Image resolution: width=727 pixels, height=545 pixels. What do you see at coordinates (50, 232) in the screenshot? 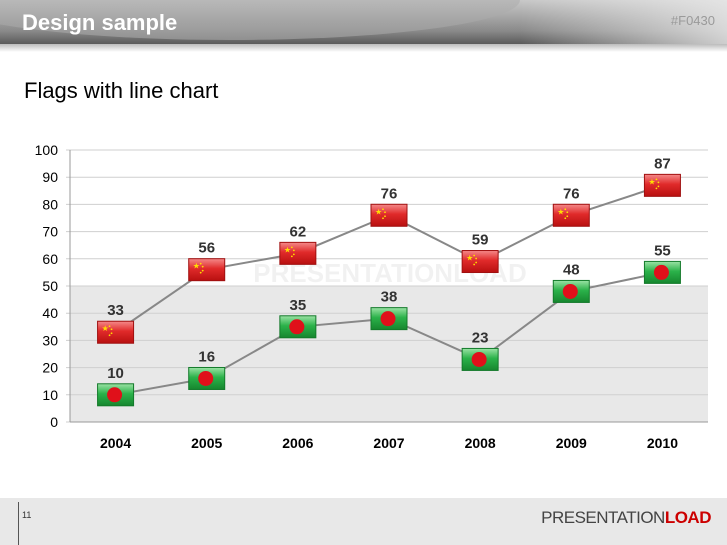
I see `y-tick-label: 70` at bounding box center [50, 232].